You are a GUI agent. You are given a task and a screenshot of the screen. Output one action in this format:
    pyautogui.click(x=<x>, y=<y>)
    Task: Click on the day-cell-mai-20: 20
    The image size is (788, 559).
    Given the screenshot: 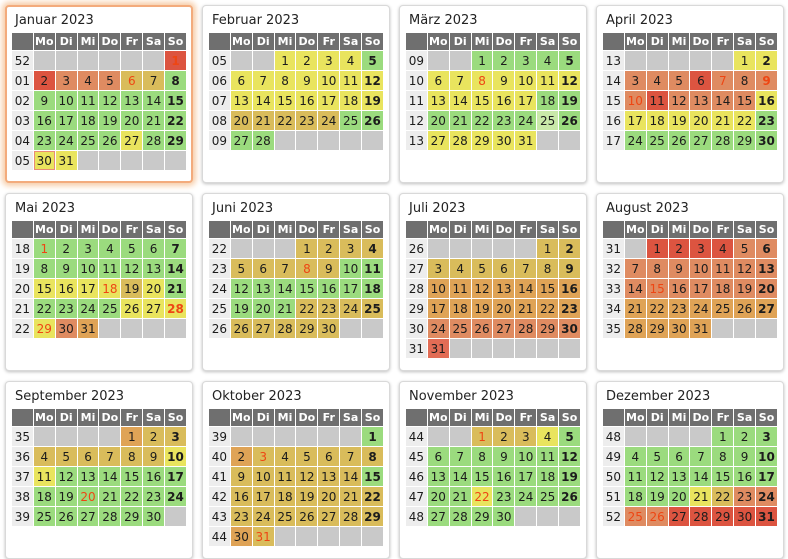 What is the action you would take?
    pyautogui.click(x=154, y=288)
    